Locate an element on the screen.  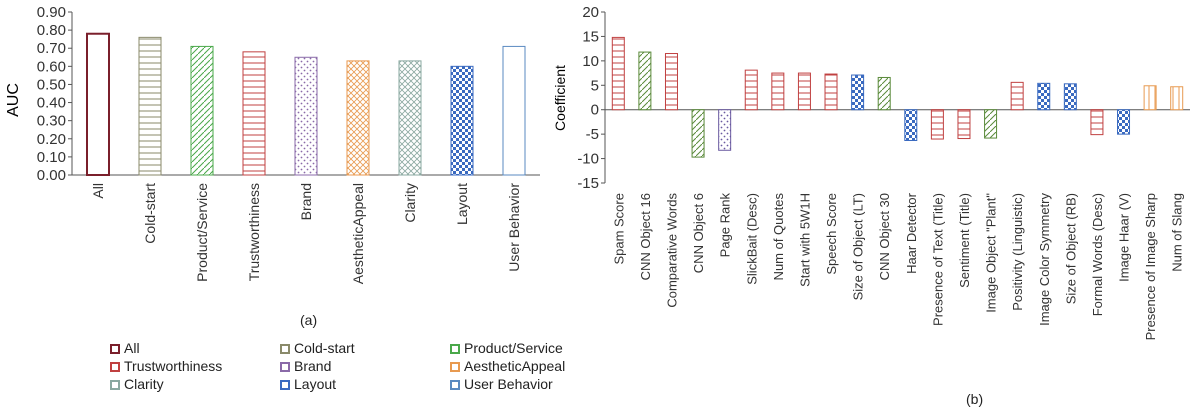
chart-b-category-label: Size of Object (LT) is located at coordinates (858, 246).